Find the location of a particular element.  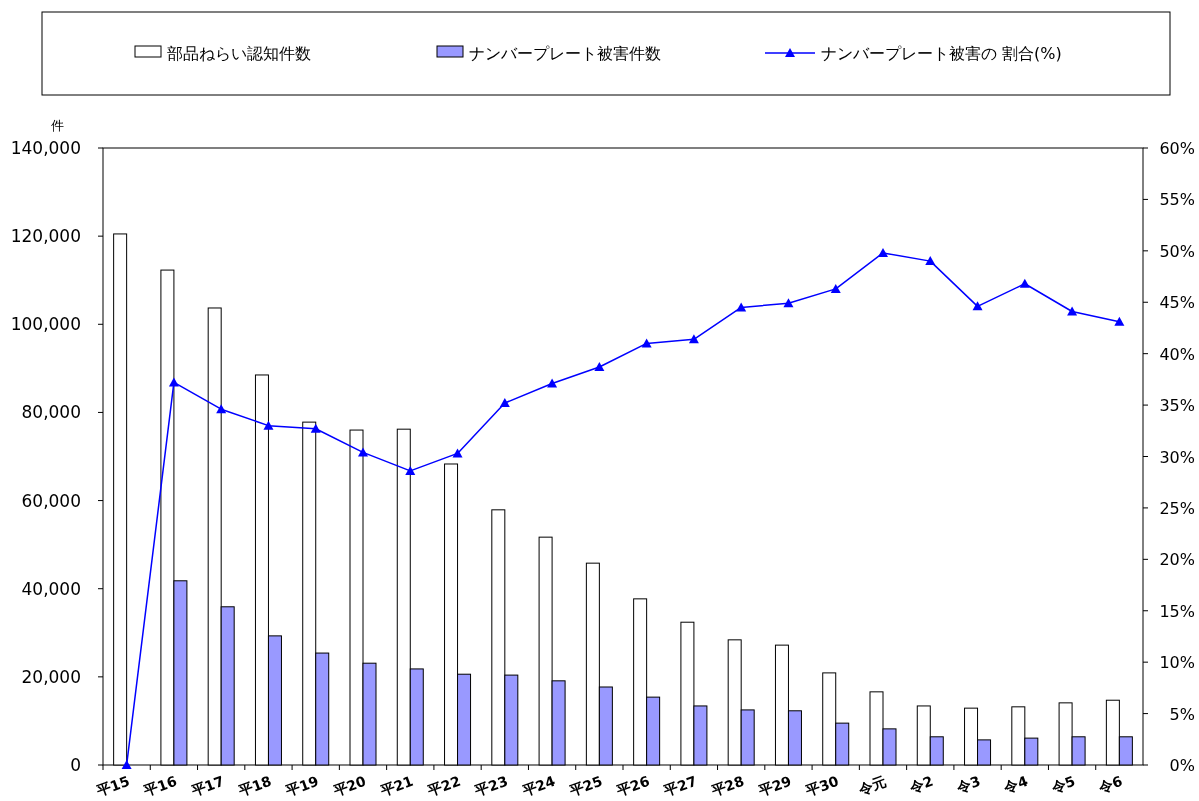

y-tick-label: 80,000 is located at coordinates (51, 412).